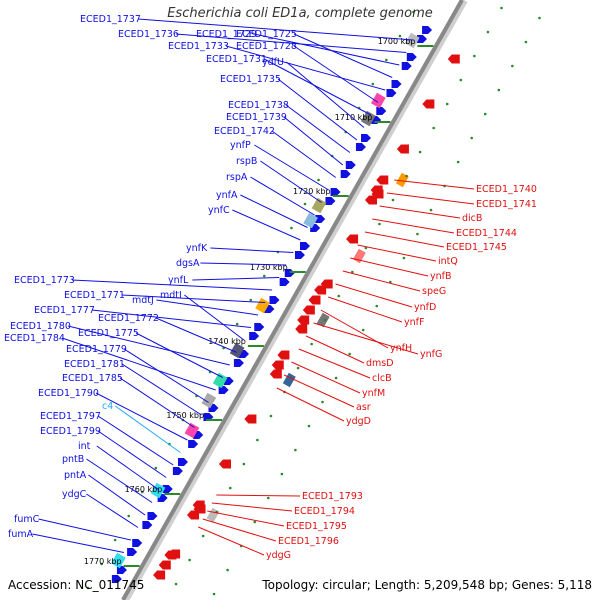 The height and width of the screenshot is (600, 600). I want to click on forward-gene-label: ECED1_1779, so click(96, 349).